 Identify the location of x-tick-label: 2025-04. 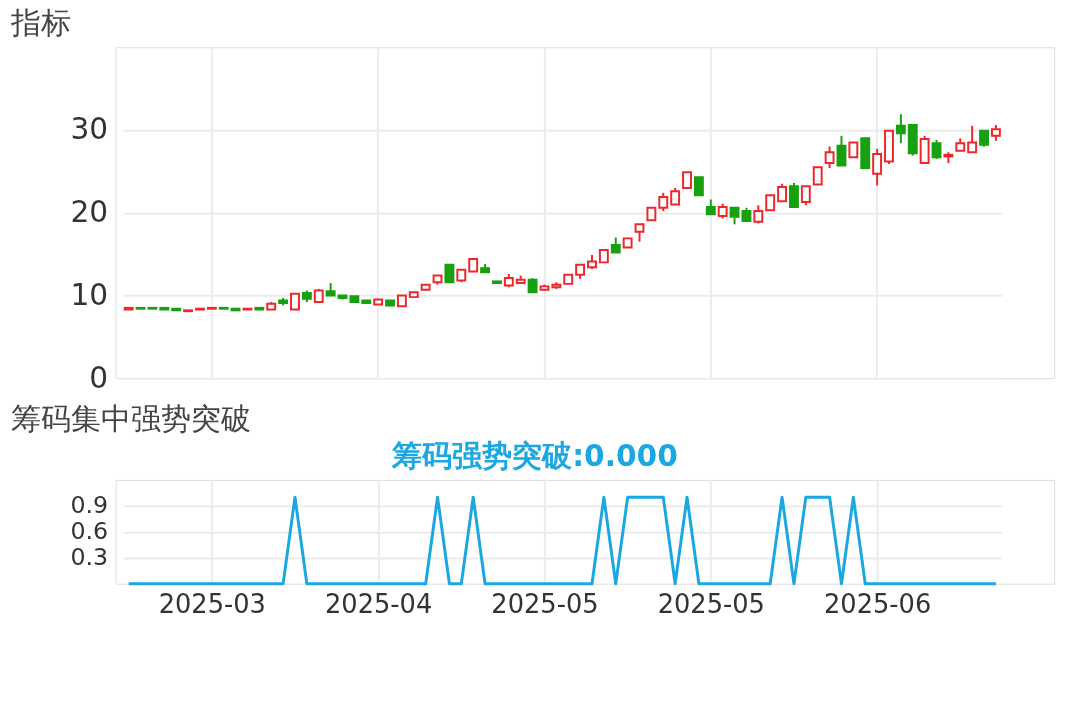
(379, 603).